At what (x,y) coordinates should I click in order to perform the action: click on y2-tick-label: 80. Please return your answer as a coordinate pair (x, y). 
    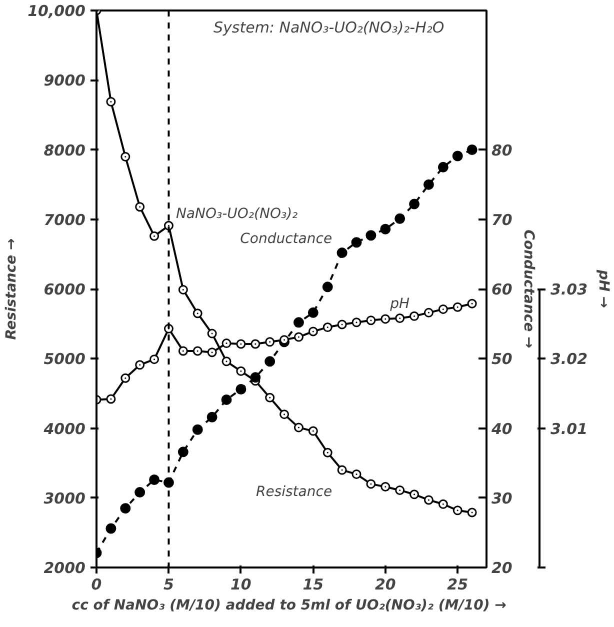
    Looking at the image, I should click on (502, 150).